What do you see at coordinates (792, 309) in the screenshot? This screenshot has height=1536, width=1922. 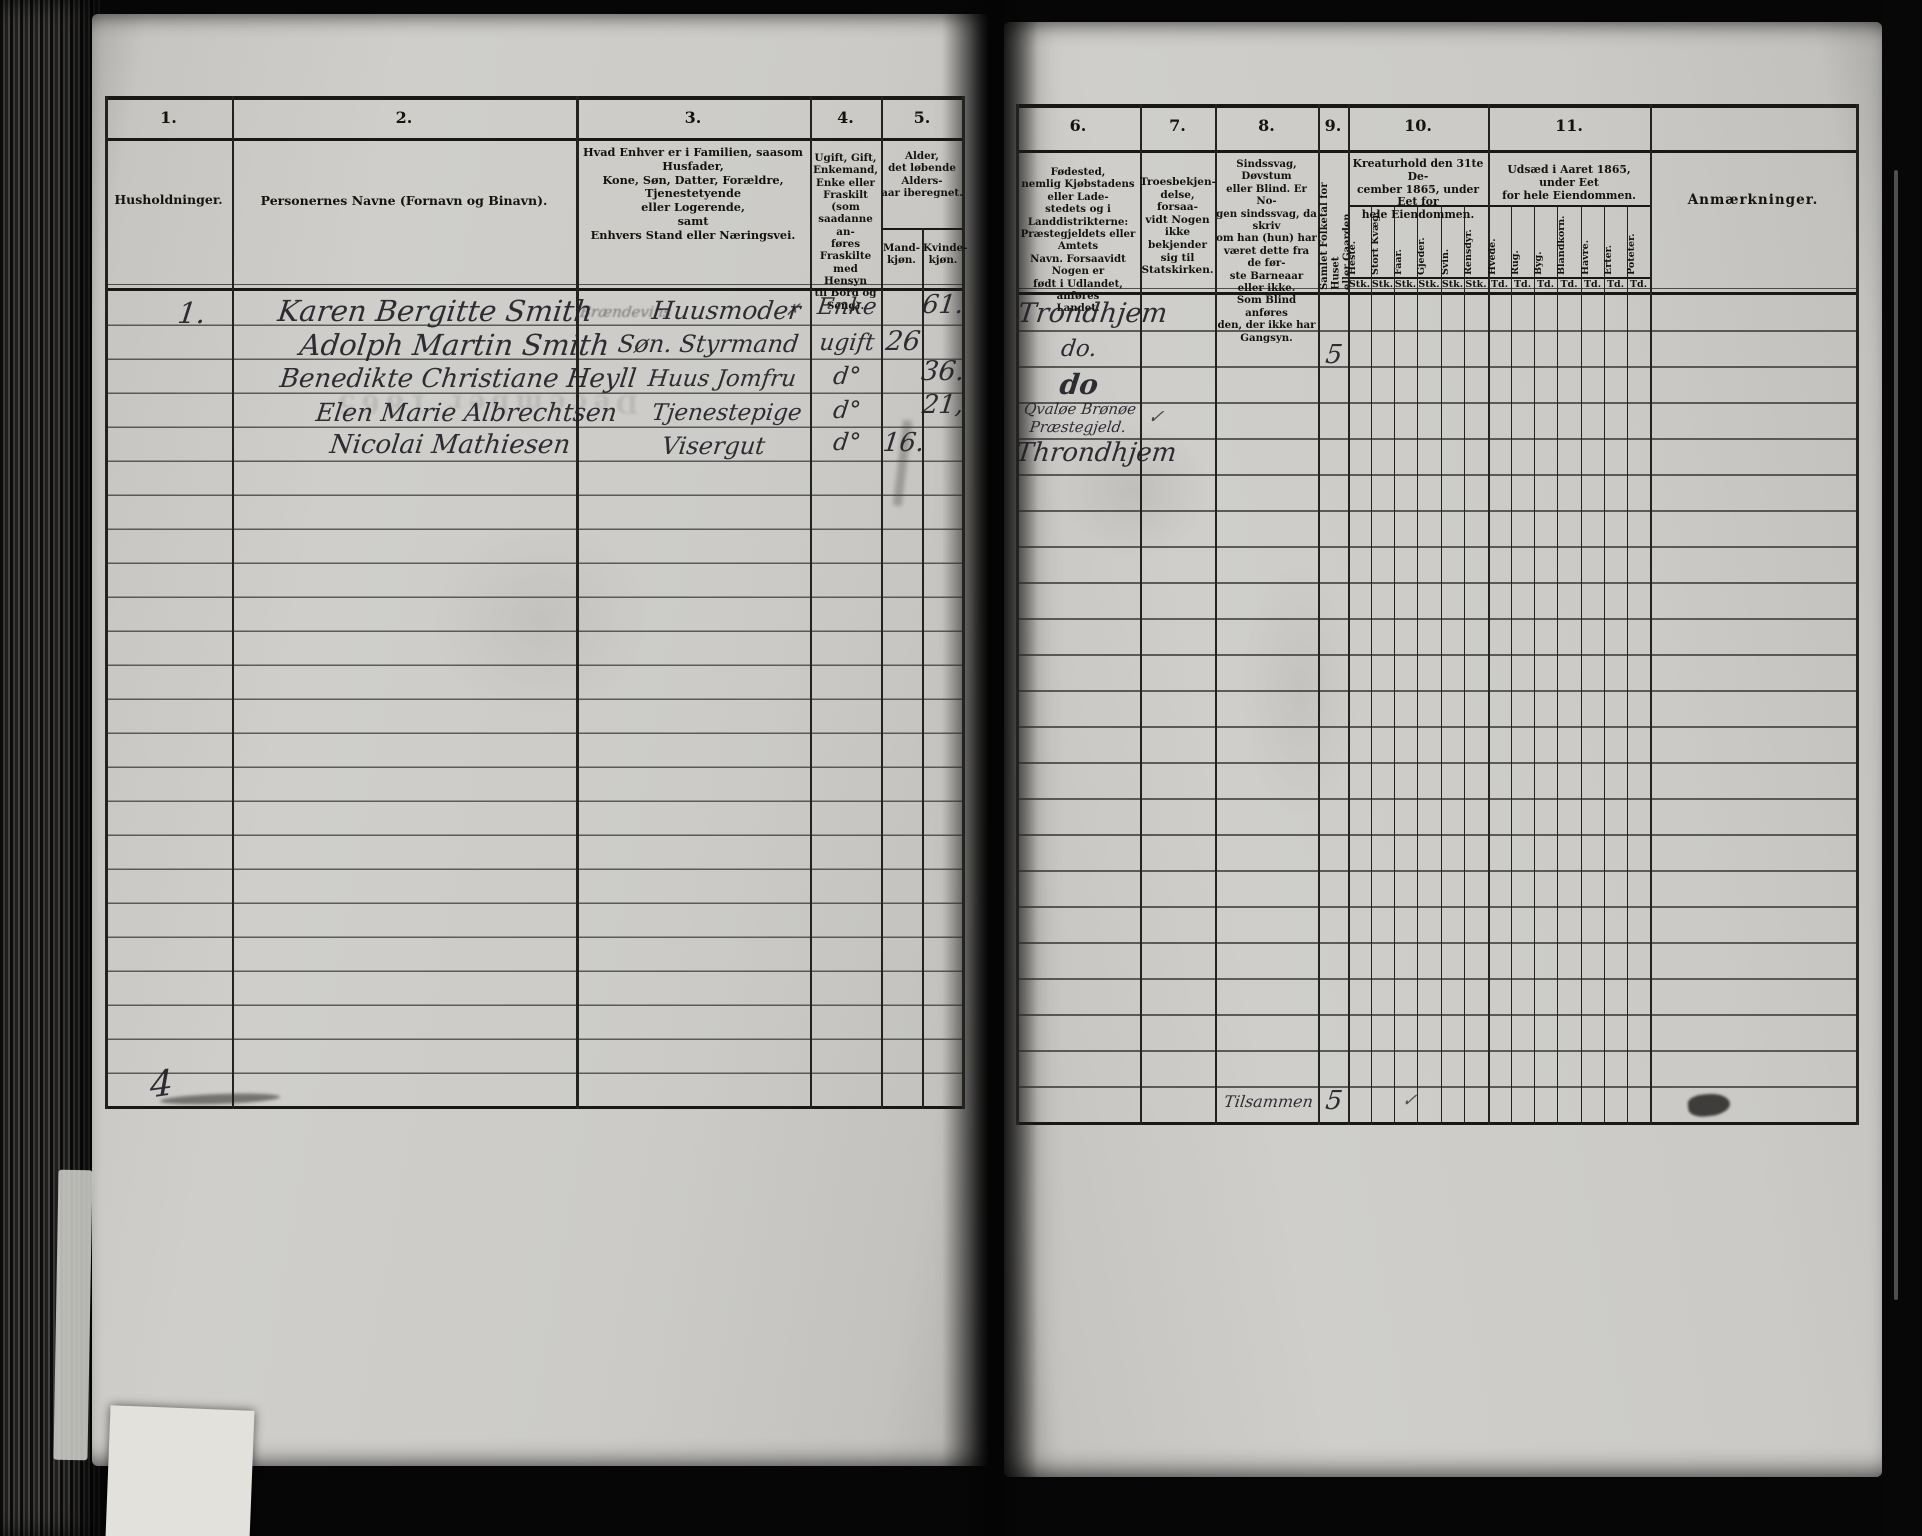 I see `ink-x-mark: ✗` at bounding box center [792, 309].